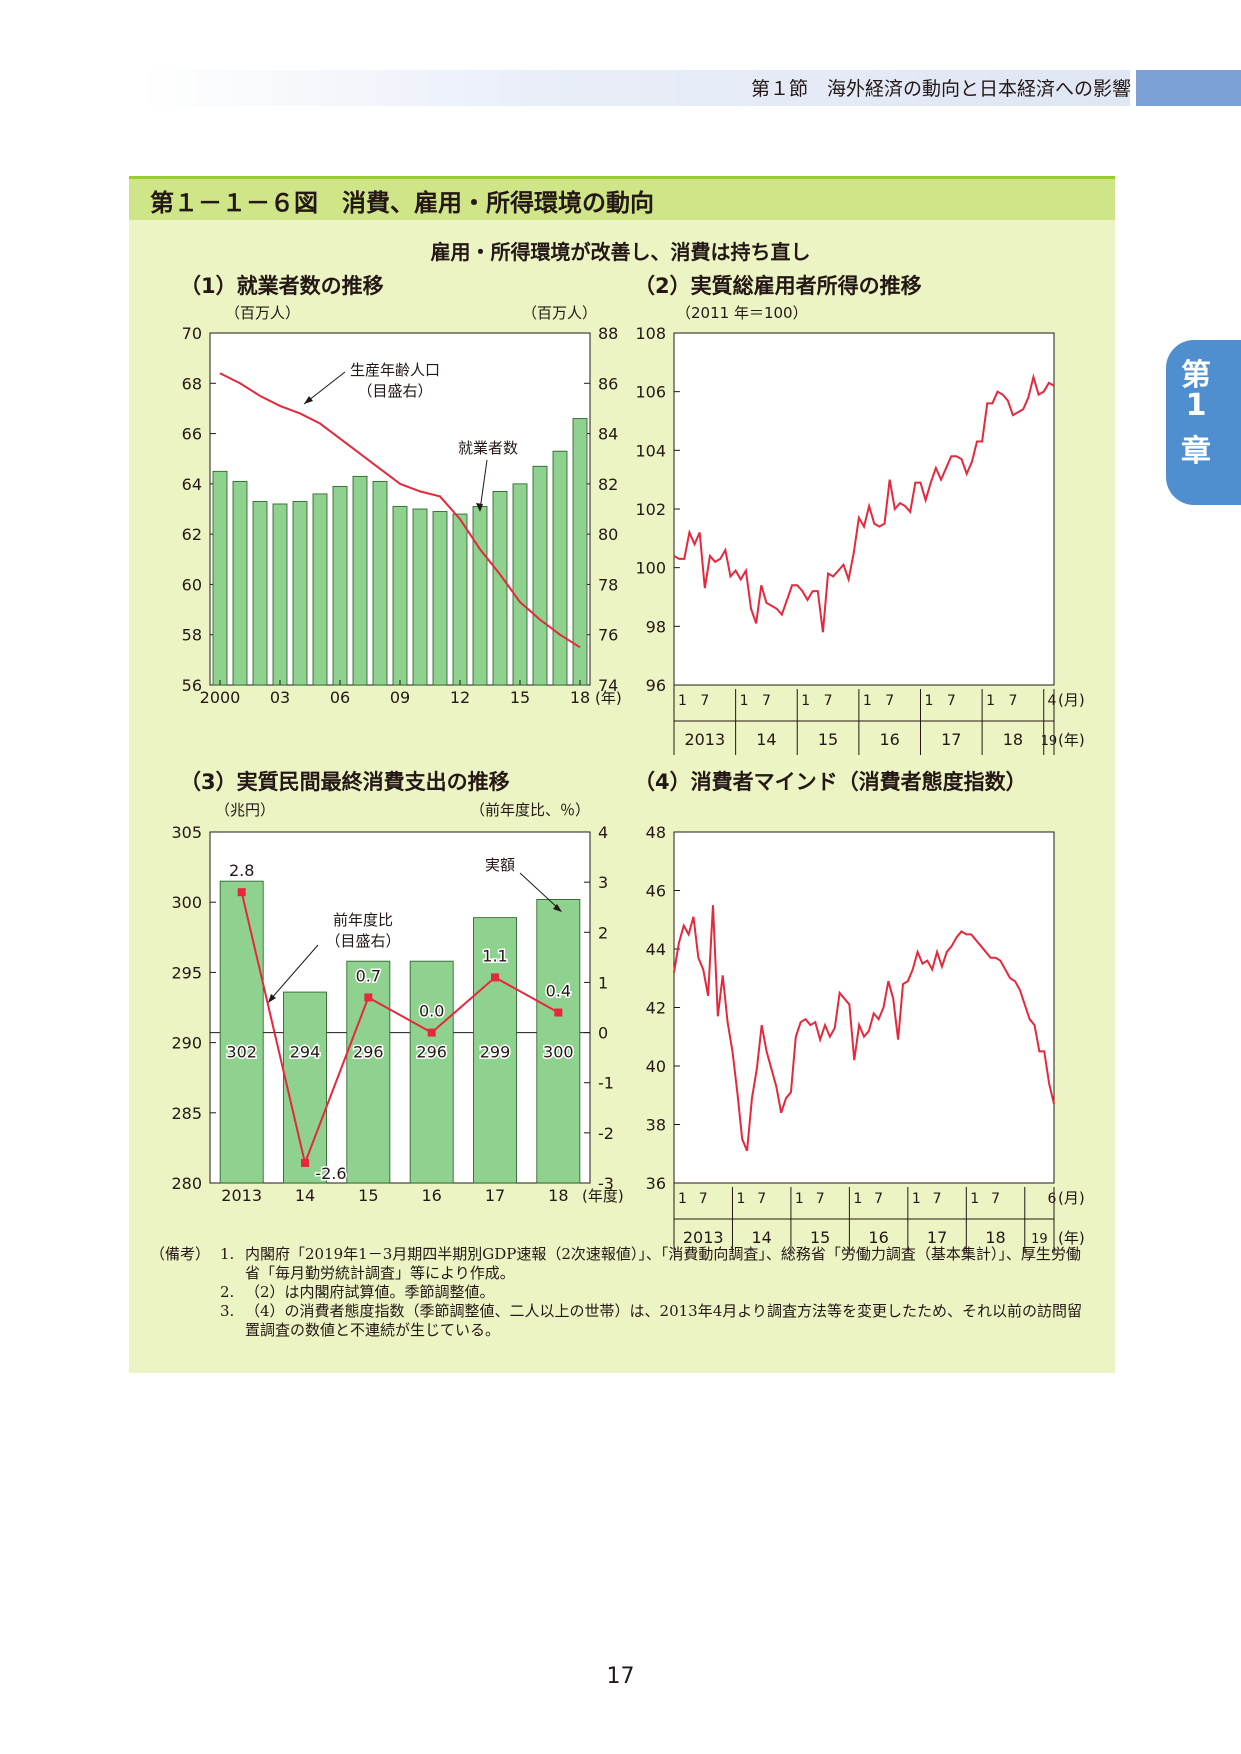 This screenshot has height=1754, width=1241. What do you see at coordinates (620, 1676) in the screenshot?
I see `page-number: 17` at bounding box center [620, 1676].